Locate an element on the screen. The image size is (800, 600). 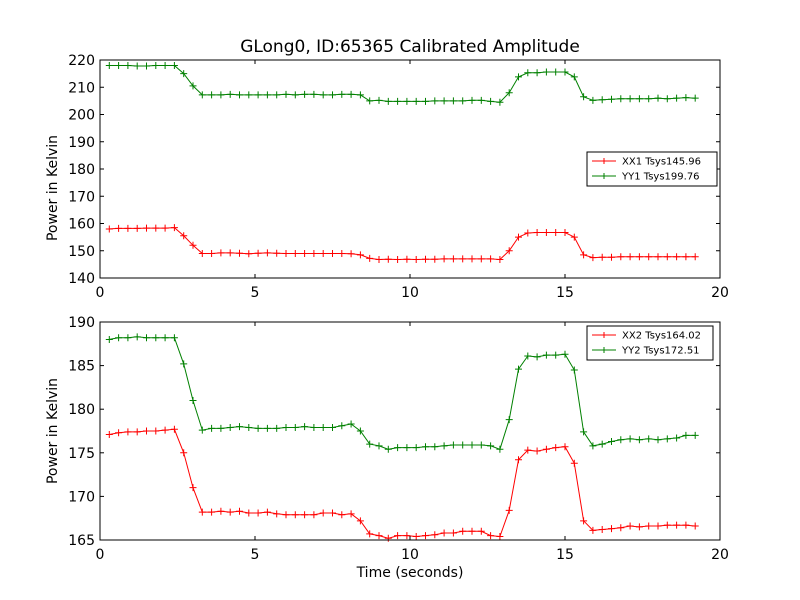
y-tick-label: 180 is located at coordinates (81, 170).